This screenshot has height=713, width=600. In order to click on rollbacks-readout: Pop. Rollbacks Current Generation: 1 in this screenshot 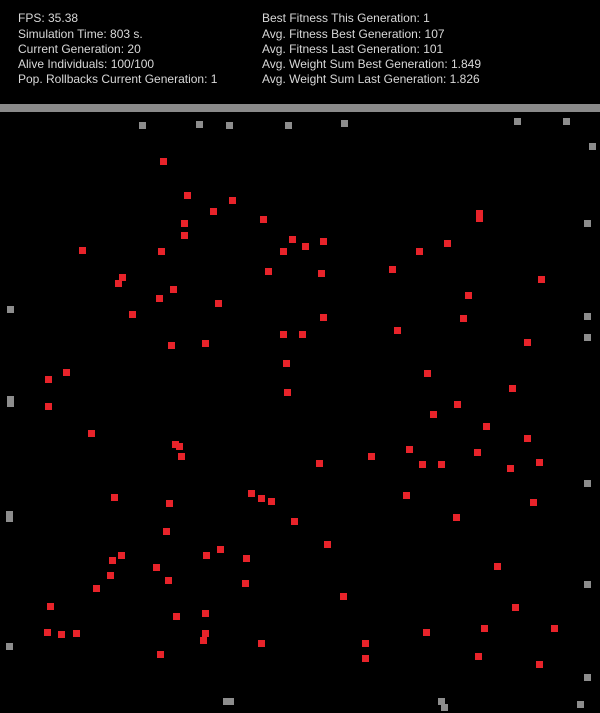, I will do `click(118, 79)`.